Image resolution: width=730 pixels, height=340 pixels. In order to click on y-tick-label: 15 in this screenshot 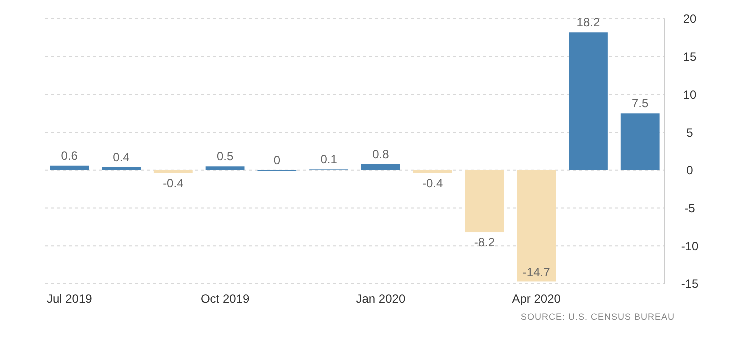, I will do `click(690, 57)`.